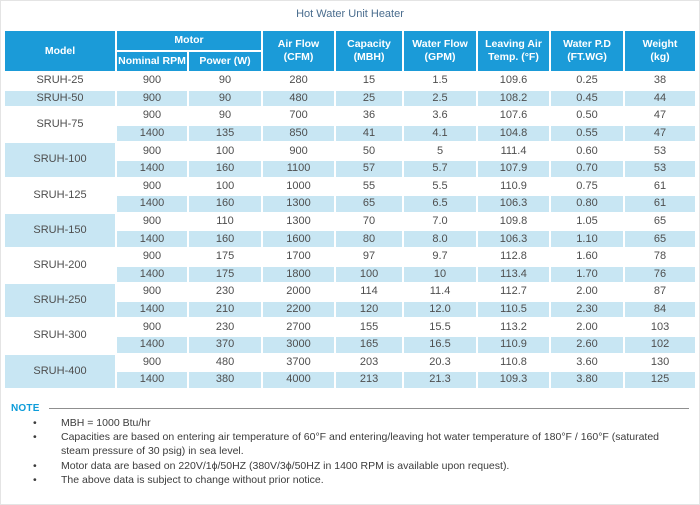 Image resolution: width=700 pixels, height=505 pixels. I want to click on note-header: NOTE, so click(351, 408).